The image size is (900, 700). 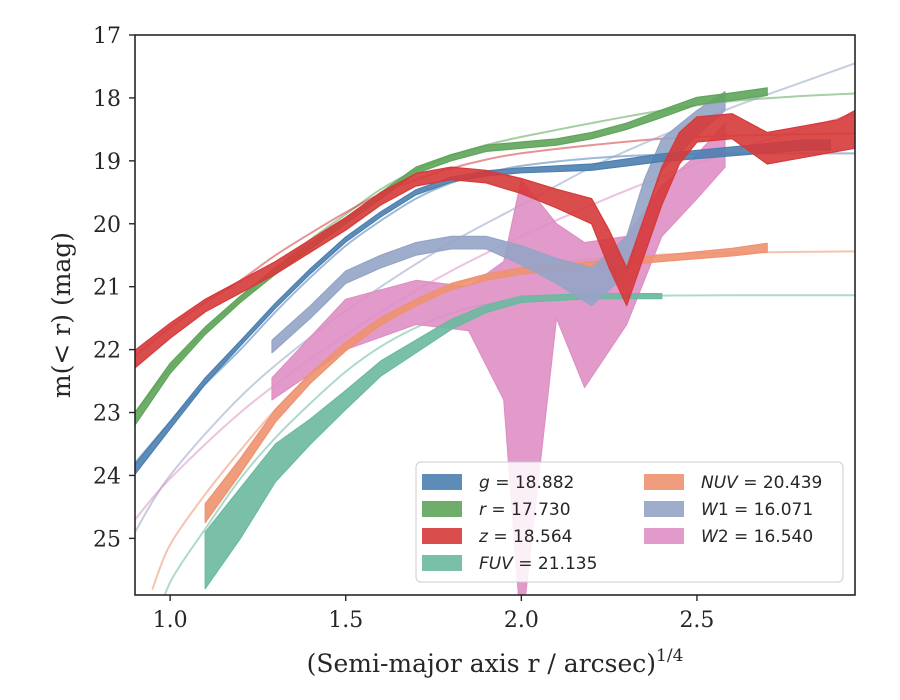 What do you see at coordinates (669, 656) in the screenshot?
I see `x-axis-label-superscript: 1/4` at bounding box center [669, 656].